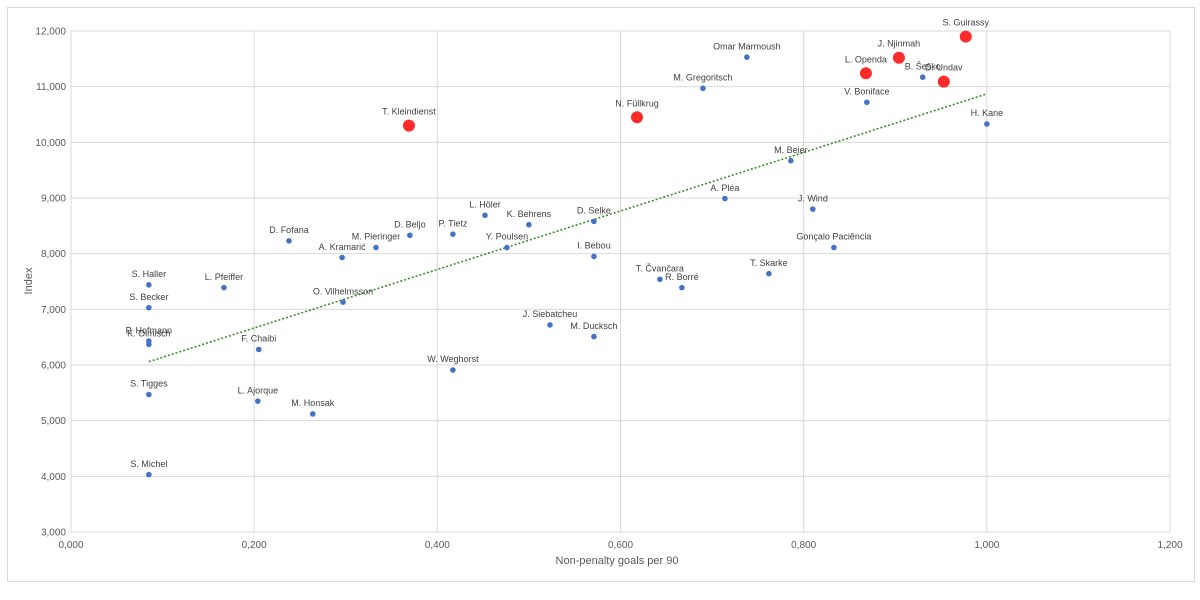  I want to click on data-label: S. Guirassy, so click(966, 23).